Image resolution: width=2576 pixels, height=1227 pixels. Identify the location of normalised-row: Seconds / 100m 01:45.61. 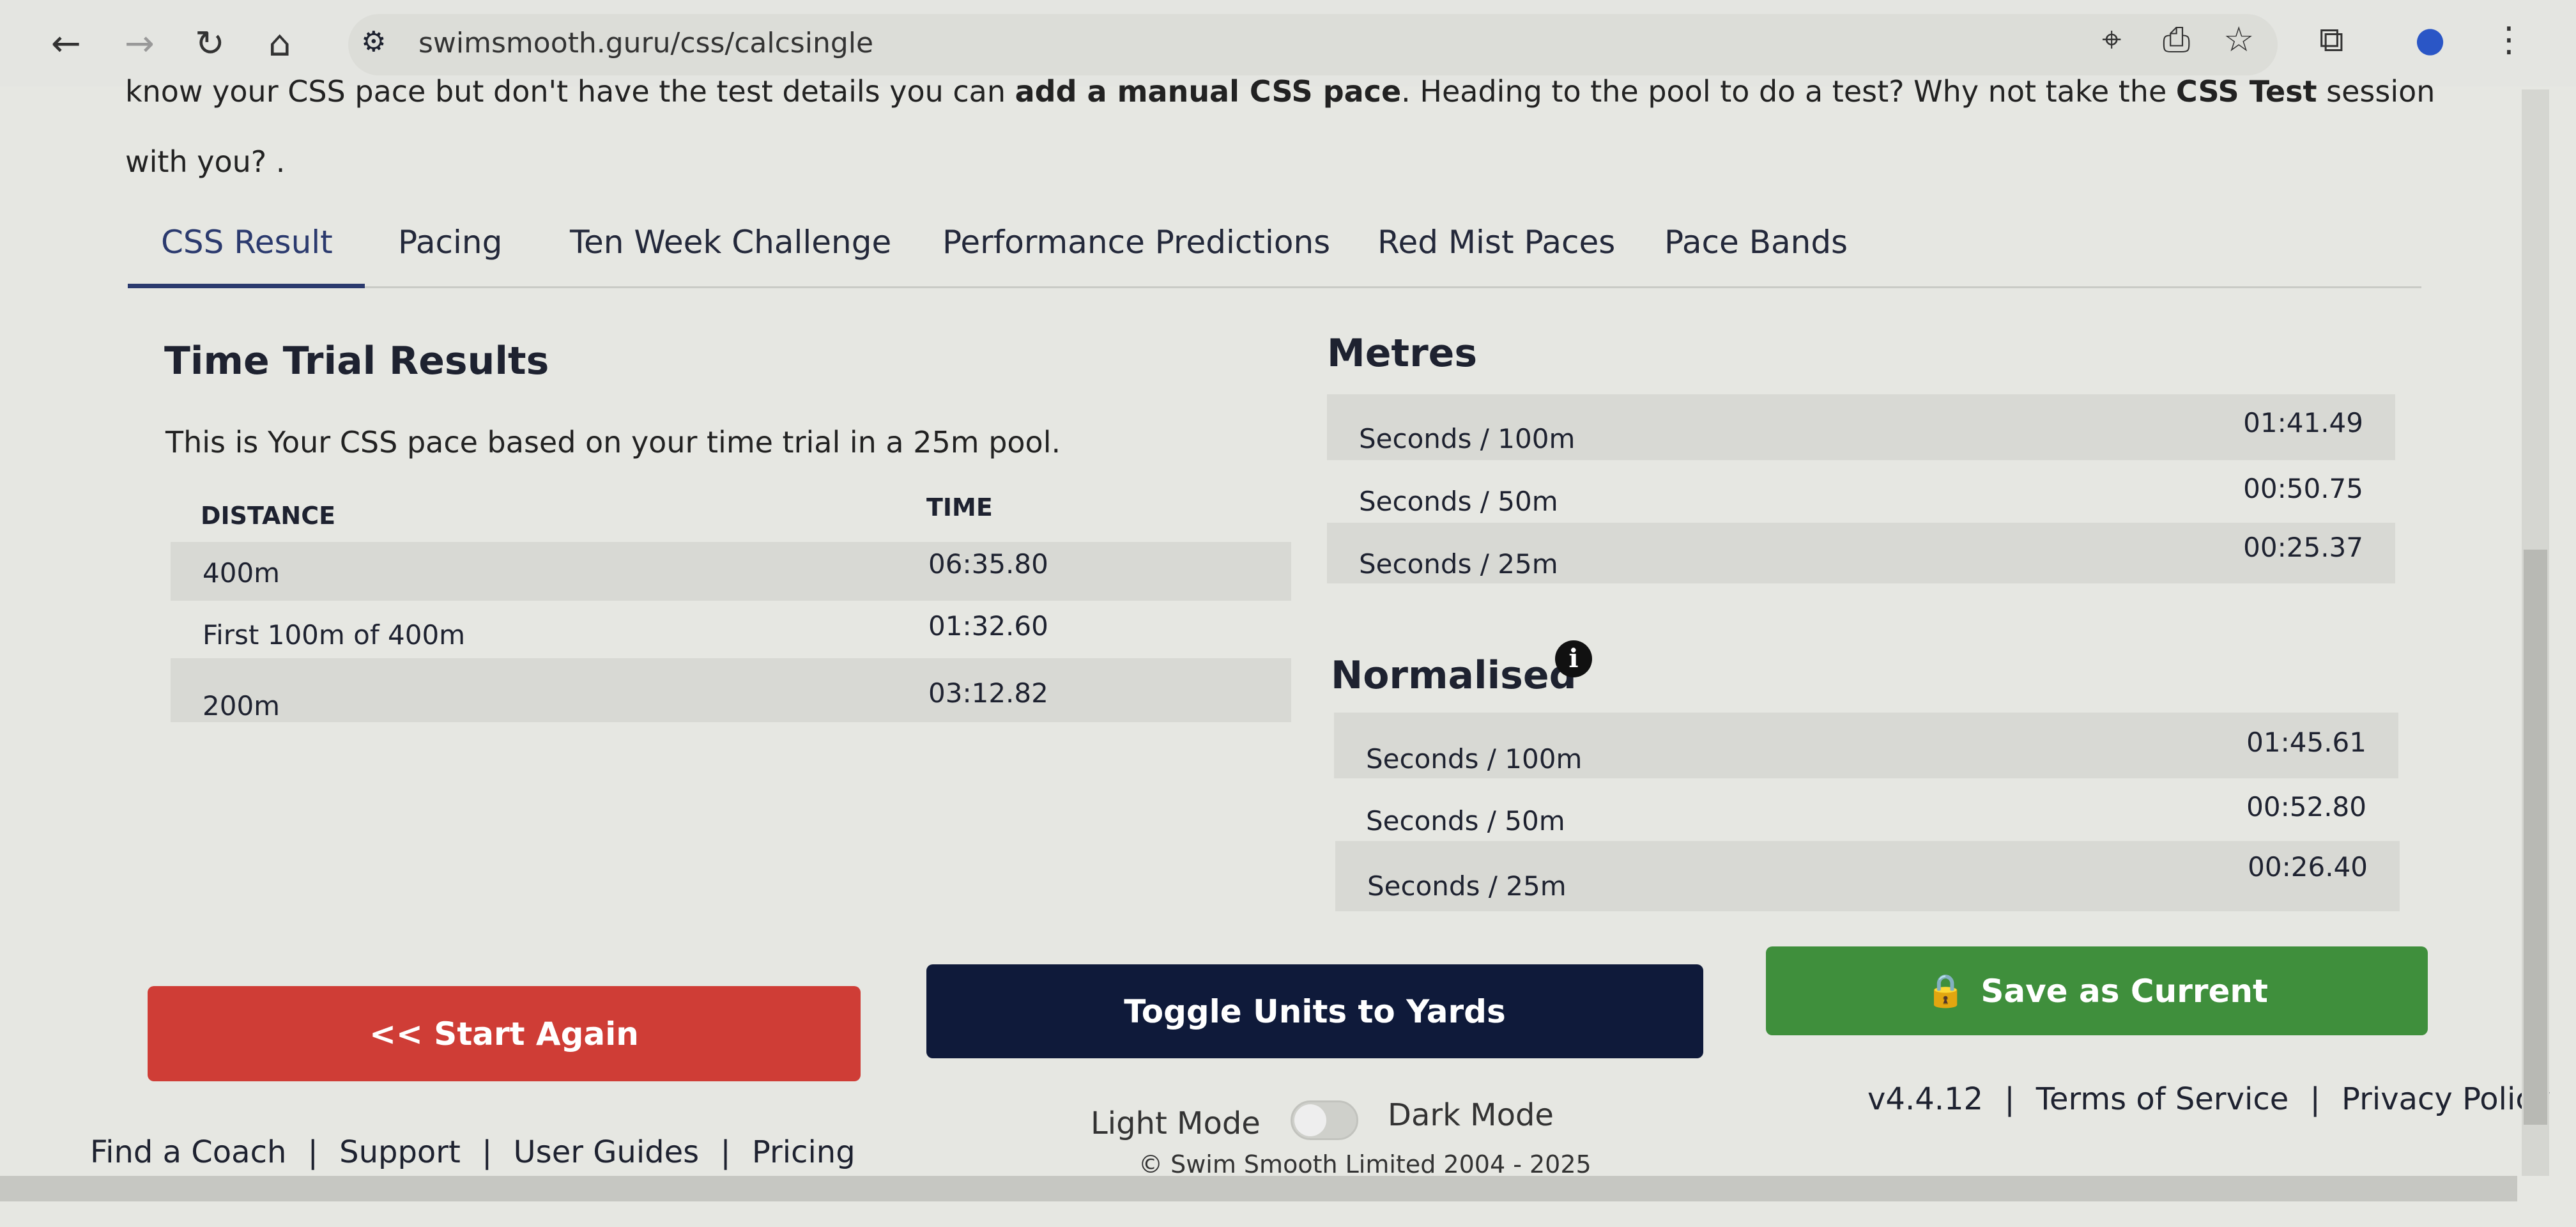
(1866, 745).